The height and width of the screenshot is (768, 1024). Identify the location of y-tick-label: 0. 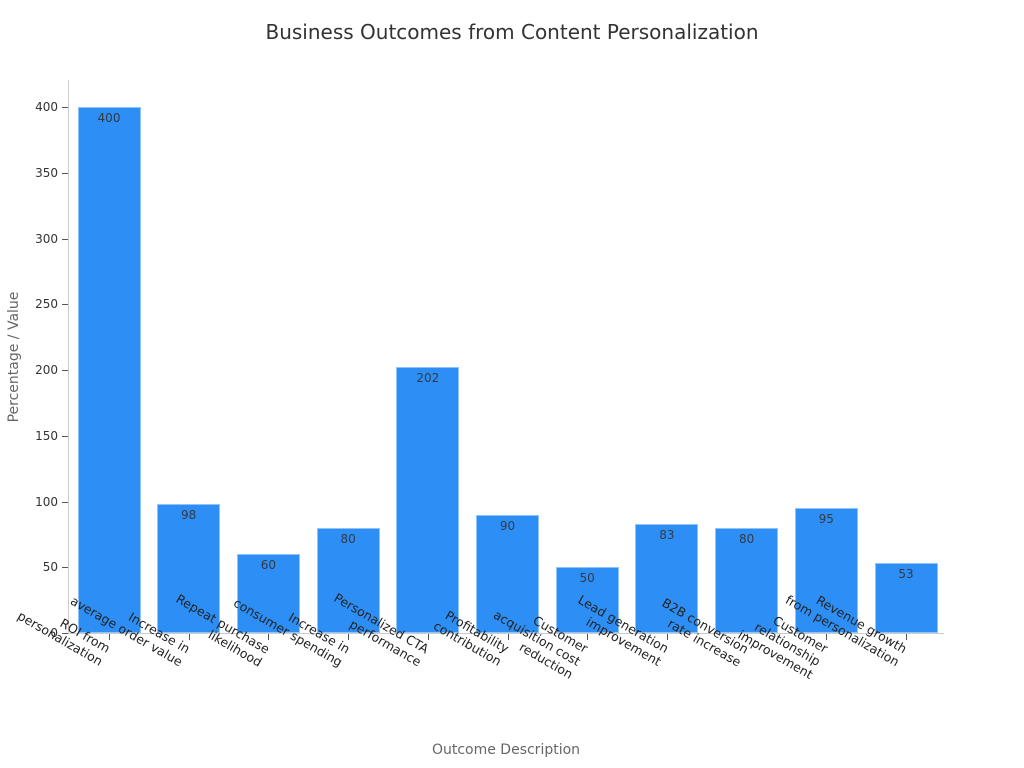
(54, 633).